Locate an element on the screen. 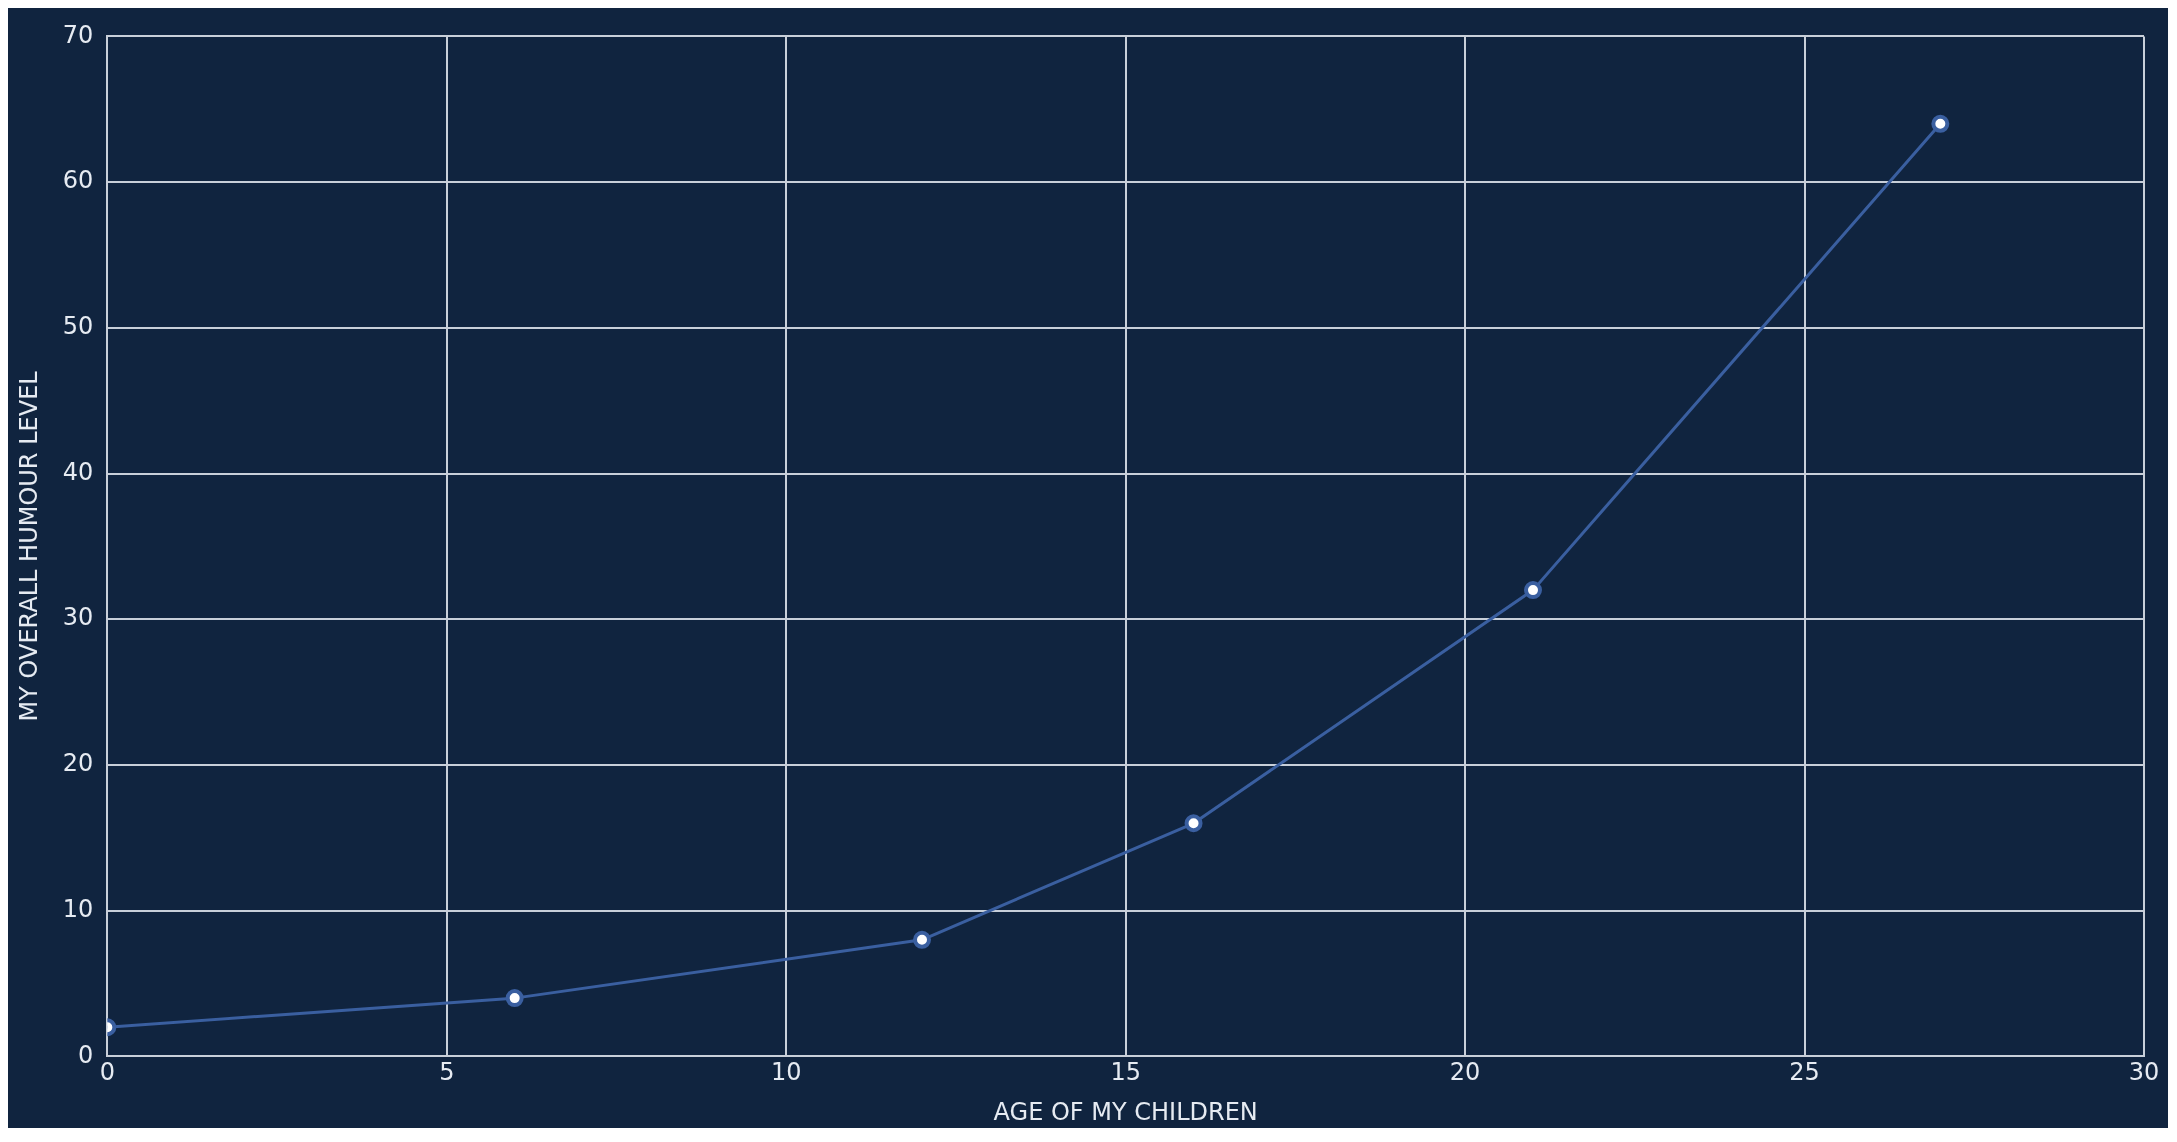 This screenshot has height=1142, width=2177. y-axis-title: MY OVERALL HUMOUR LEVEL is located at coordinates (28, 546).